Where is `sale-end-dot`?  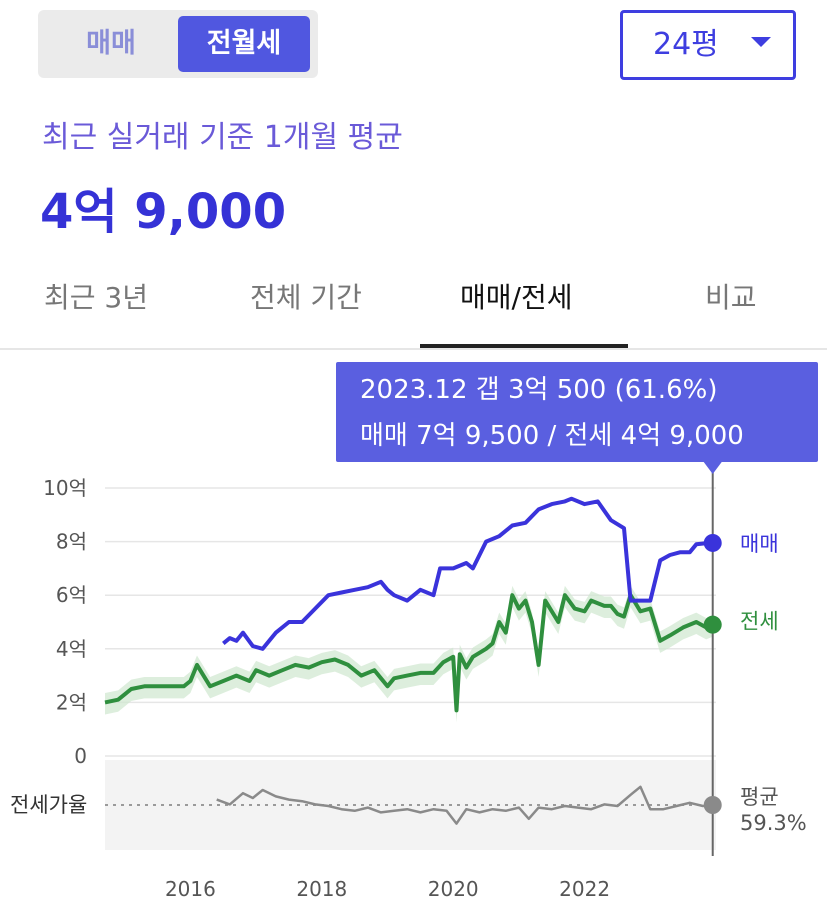
sale-end-dot is located at coordinates (712, 542).